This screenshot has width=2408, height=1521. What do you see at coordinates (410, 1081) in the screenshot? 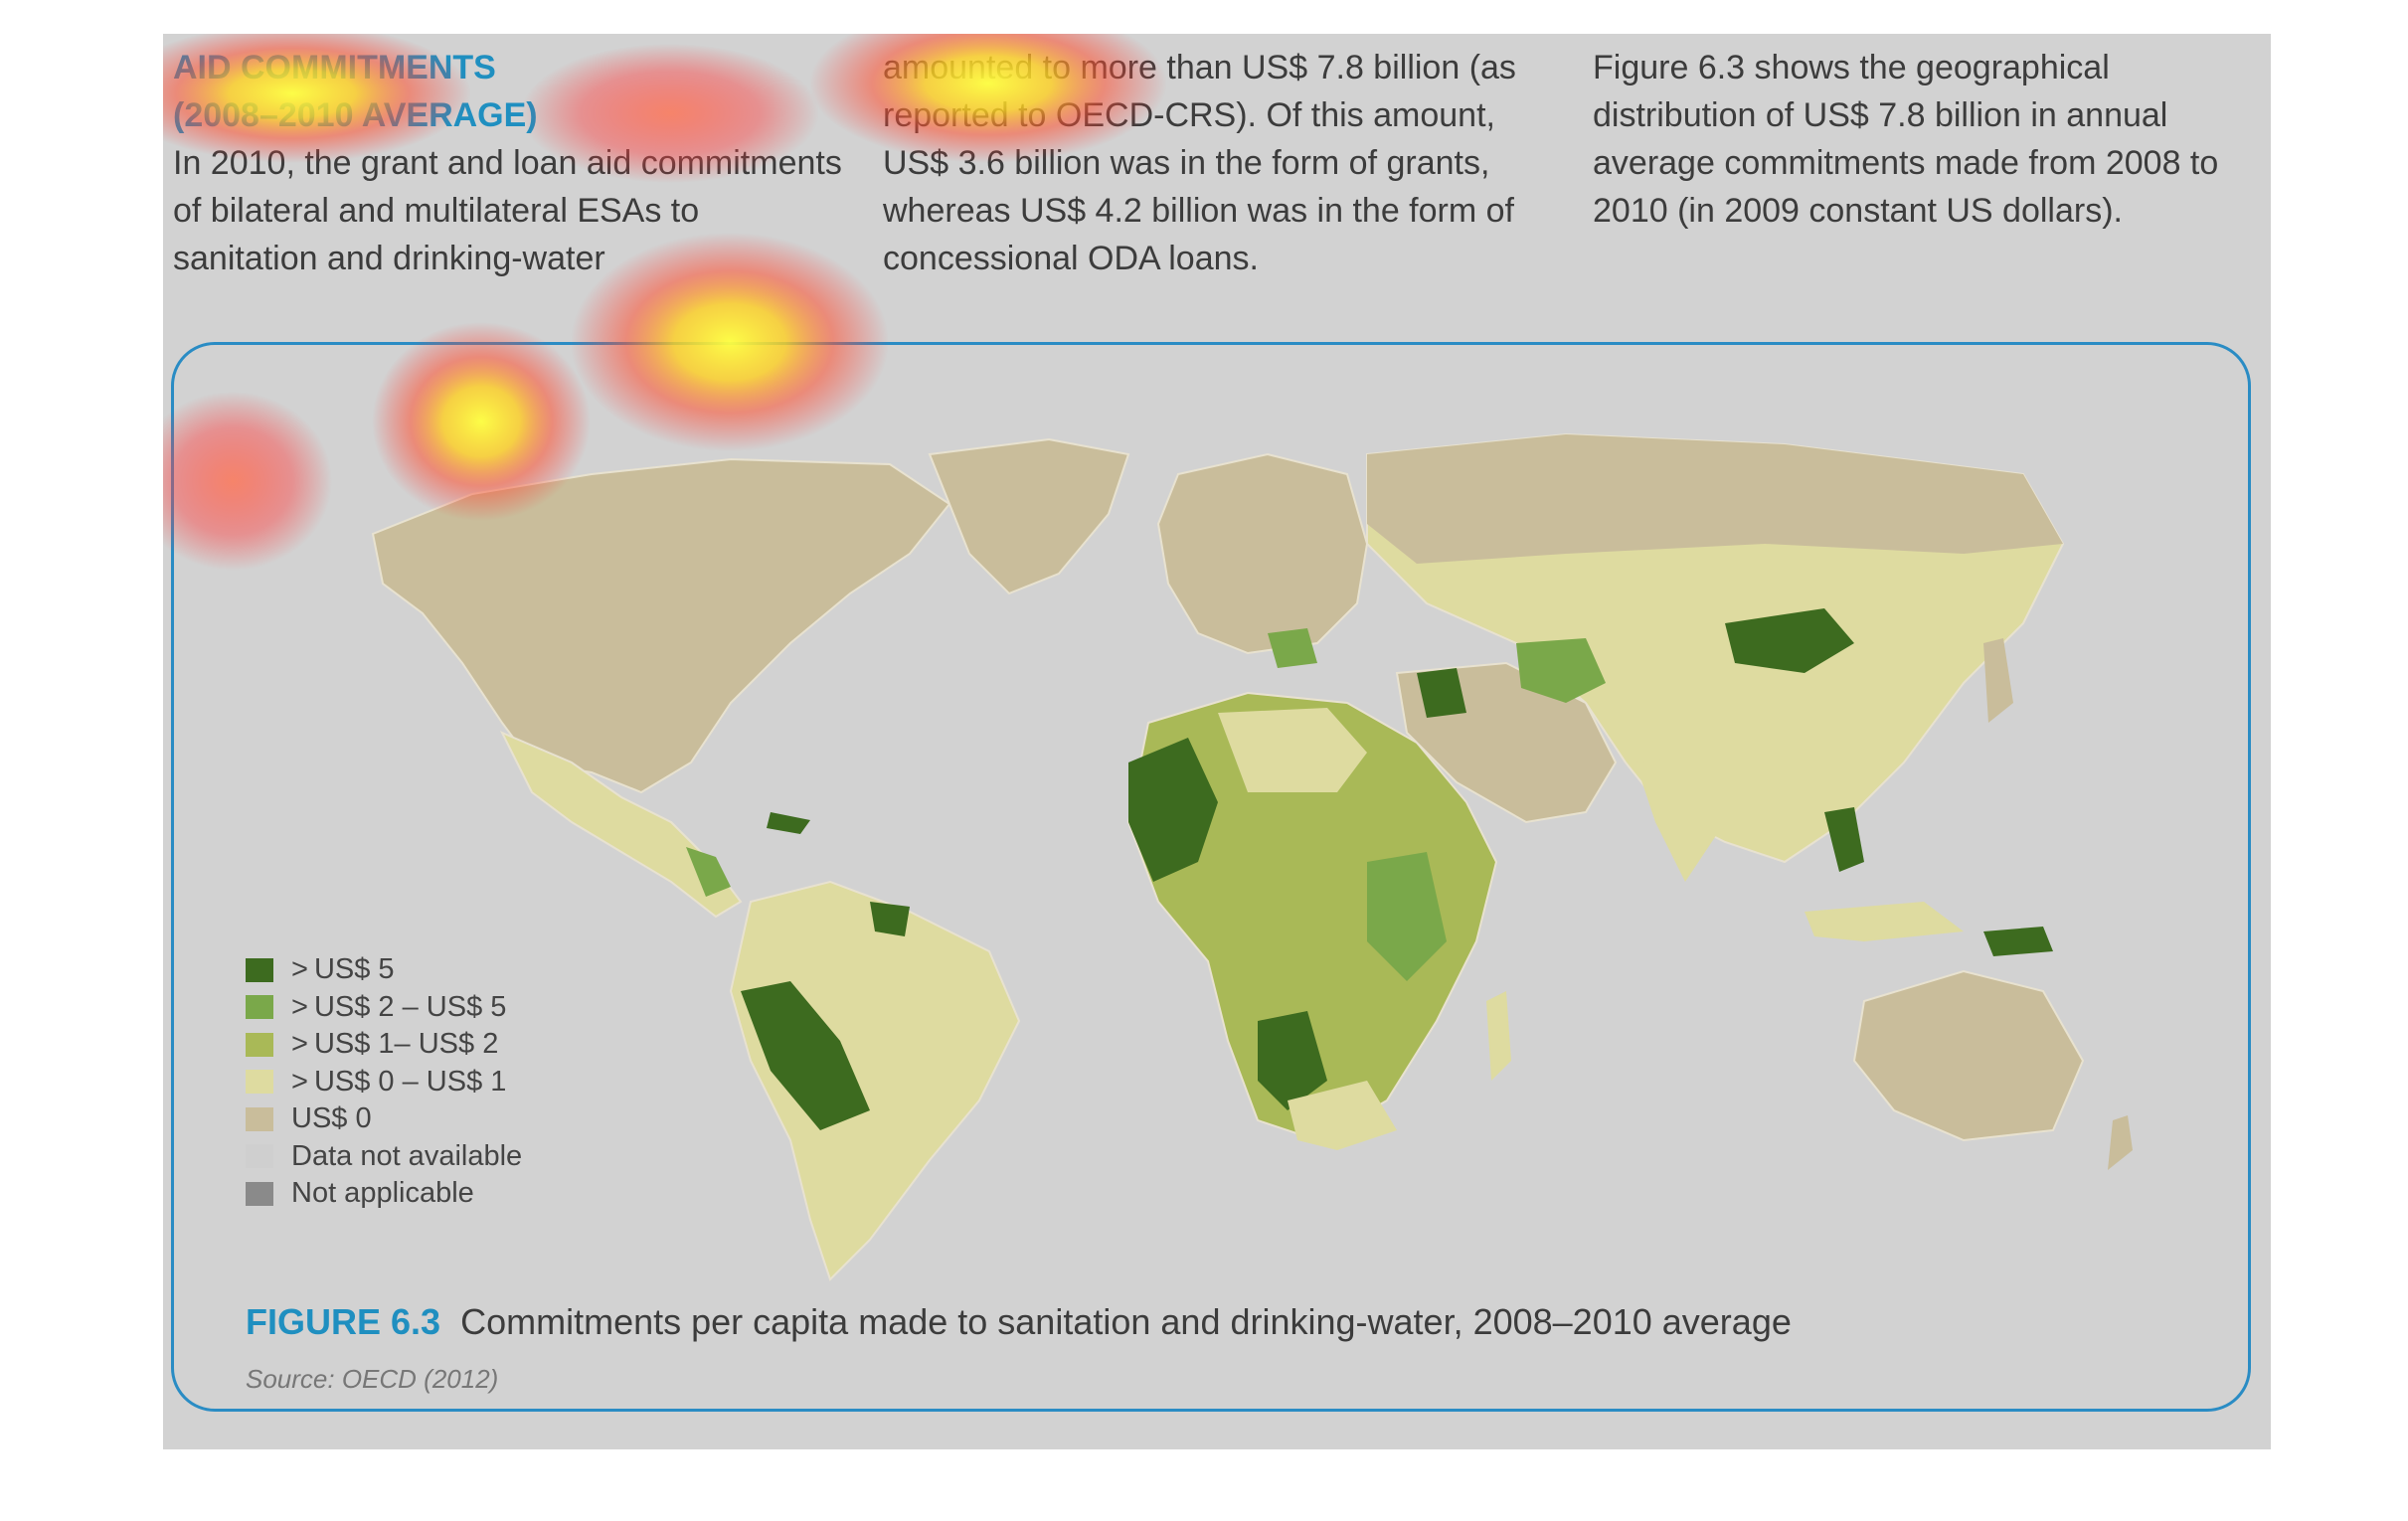
I see `legend-label: US$ 0 – US$ 1` at bounding box center [410, 1081].